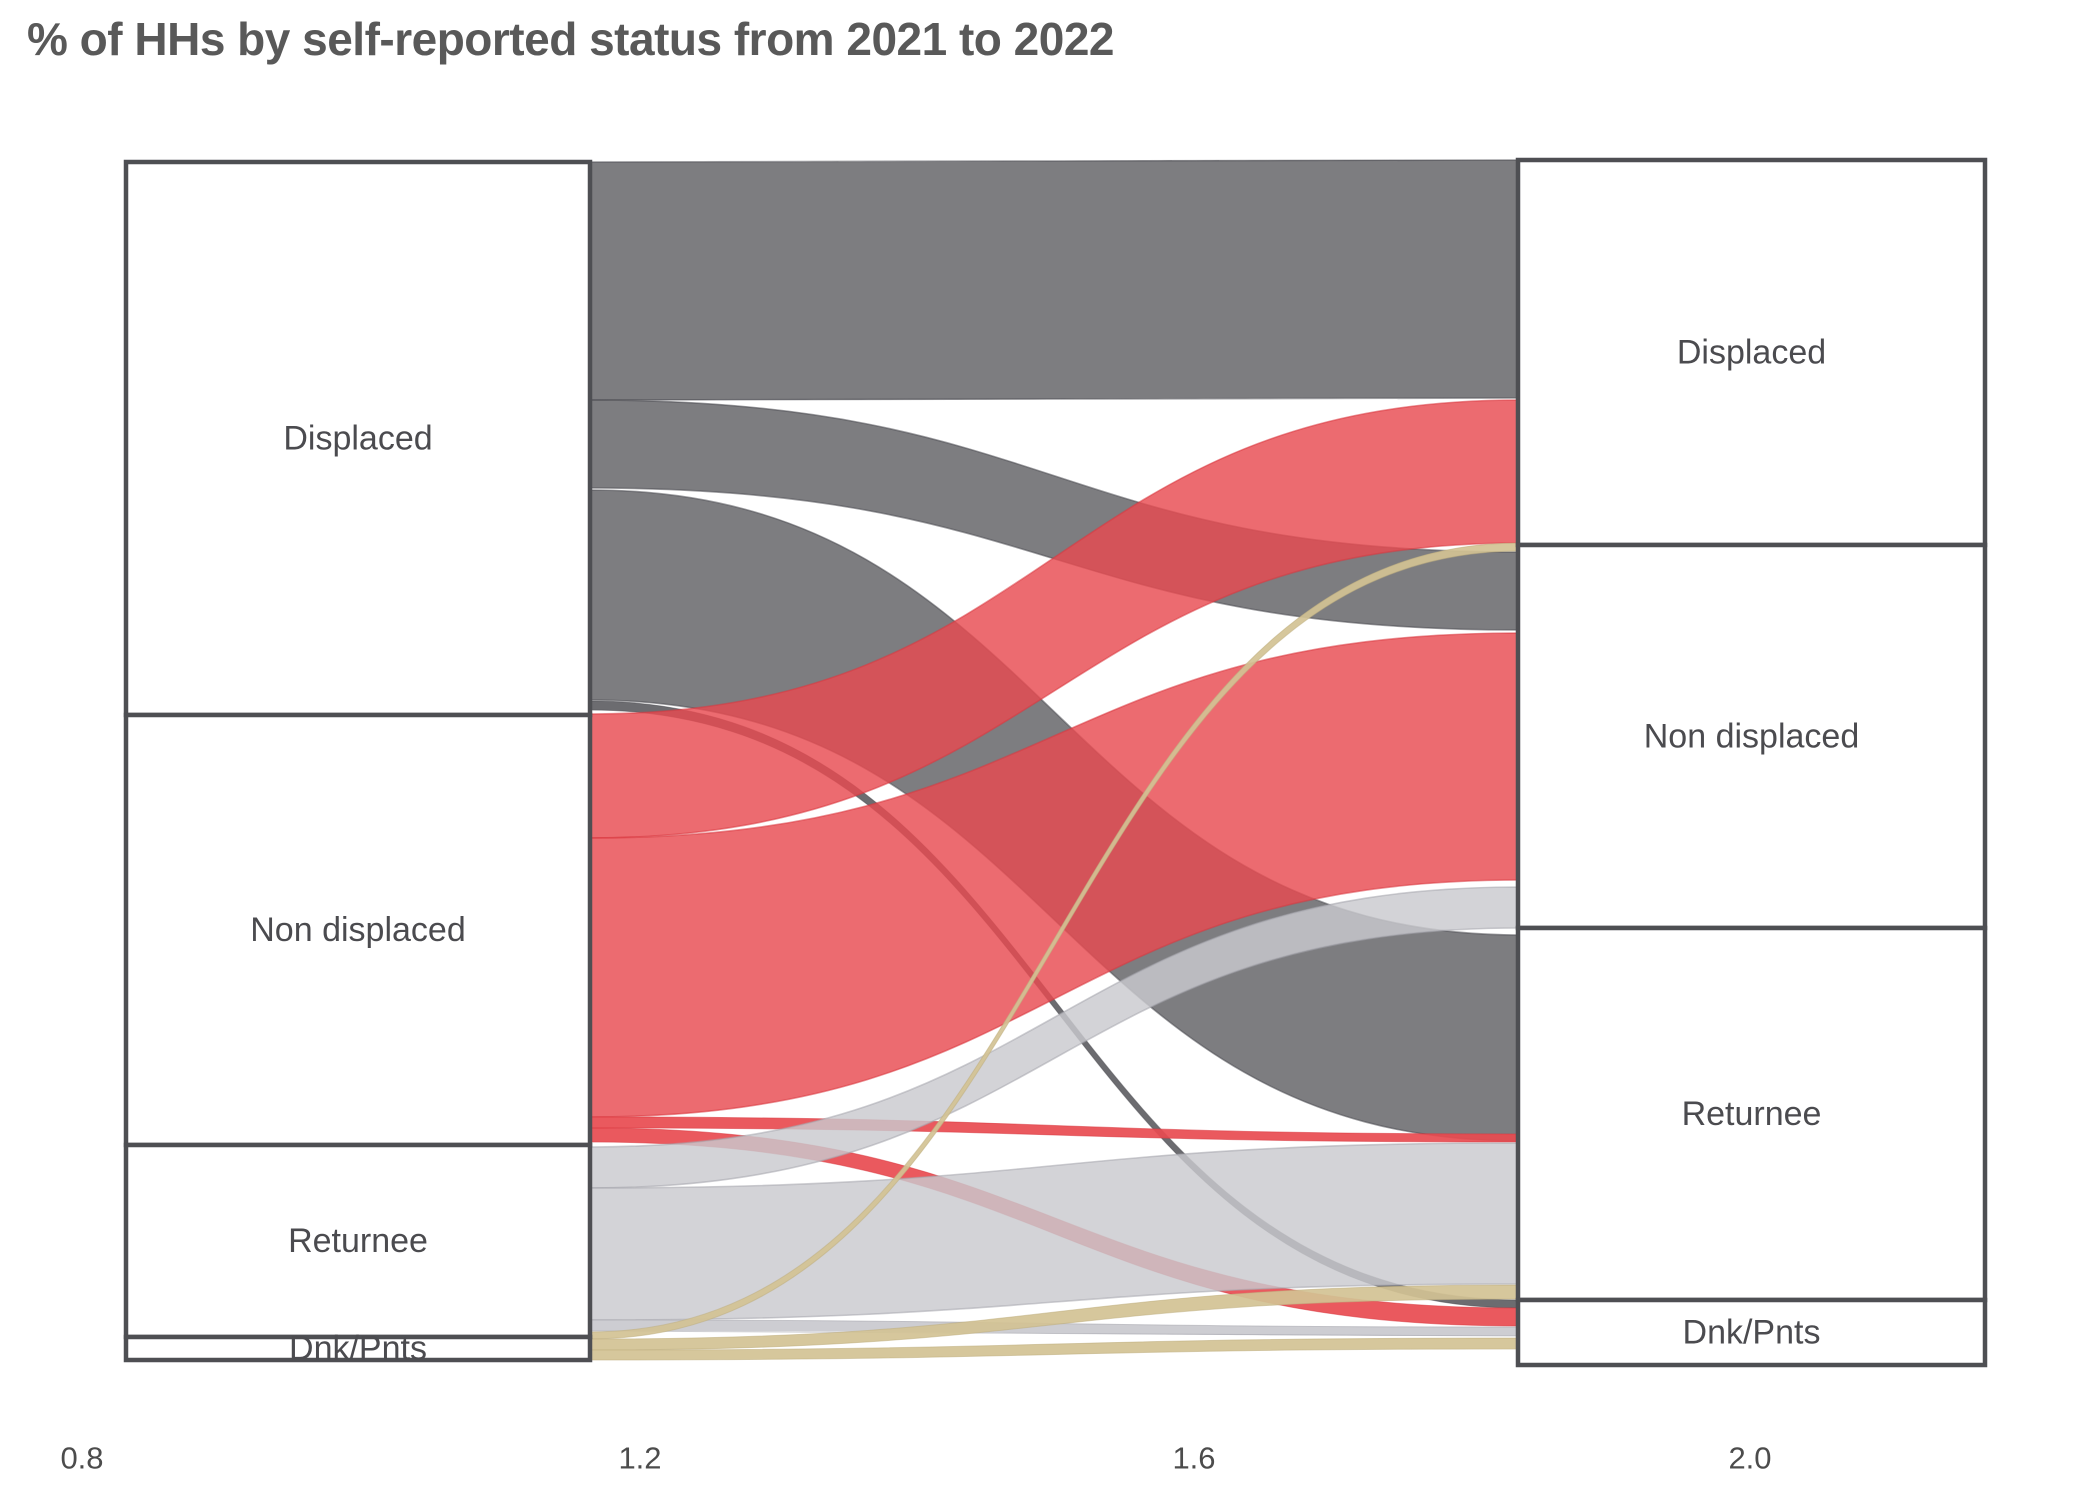  I want to click on stratum-2022-returnee, so click(1751, 1114).